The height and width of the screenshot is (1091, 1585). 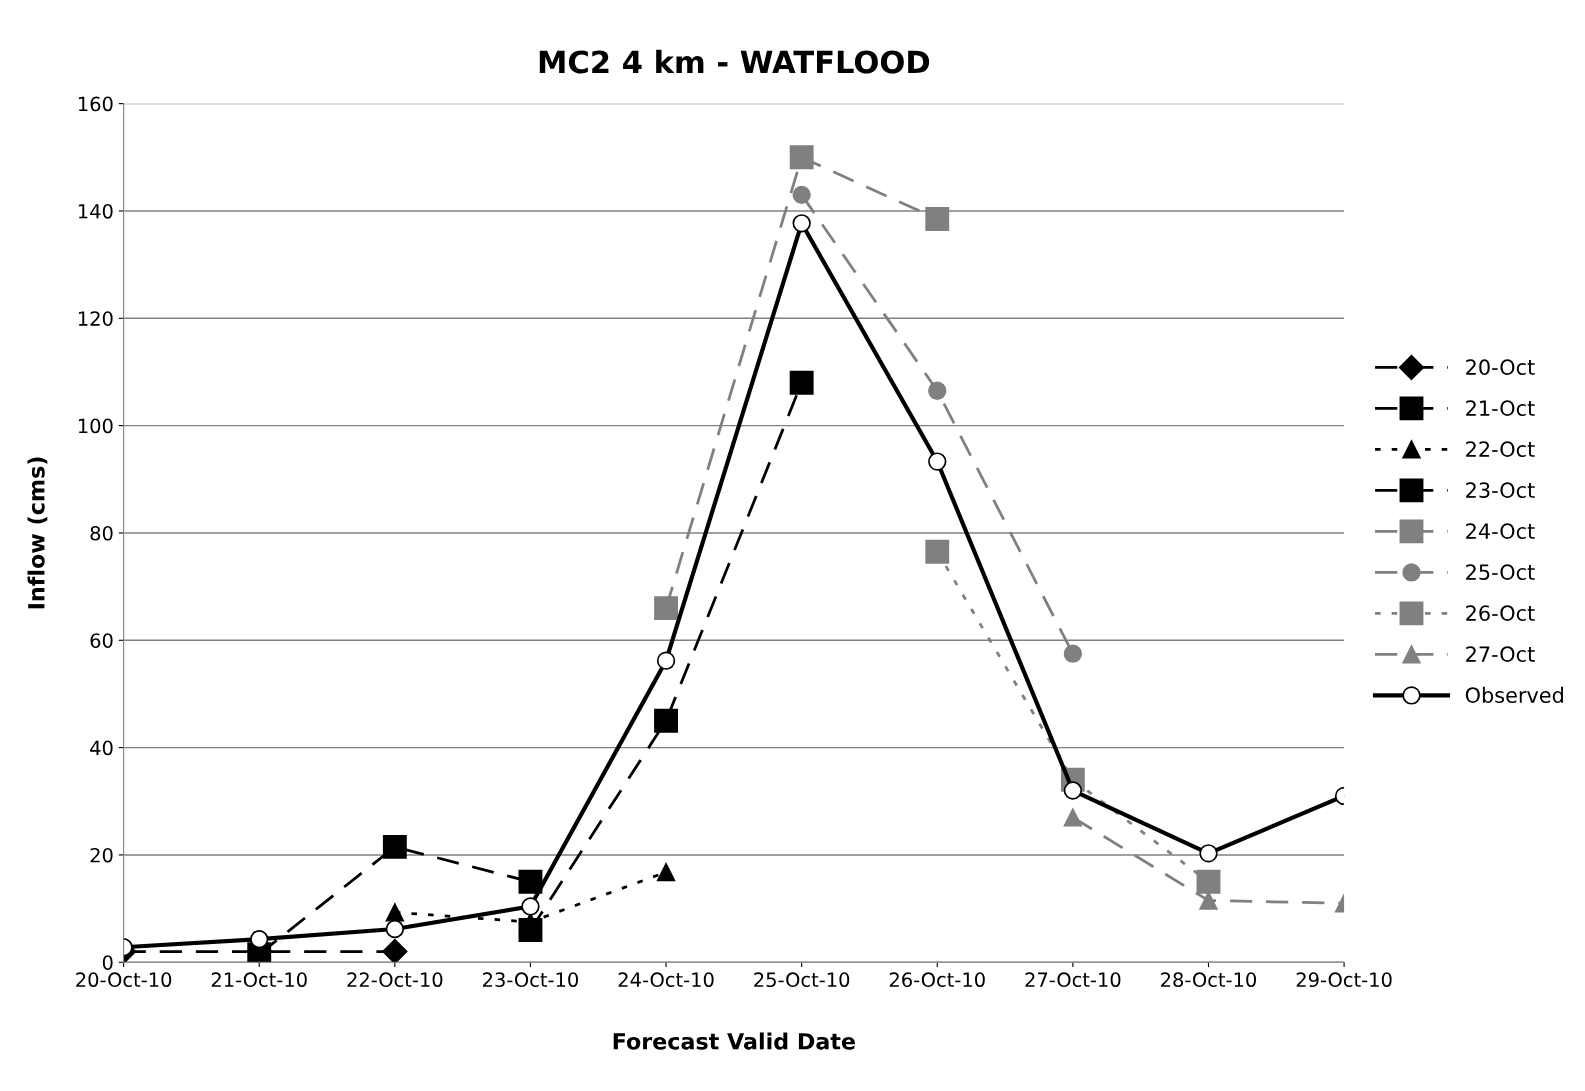 What do you see at coordinates (666, 980) in the screenshot?
I see `x-tick-label: 24-Oct-10` at bounding box center [666, 980].